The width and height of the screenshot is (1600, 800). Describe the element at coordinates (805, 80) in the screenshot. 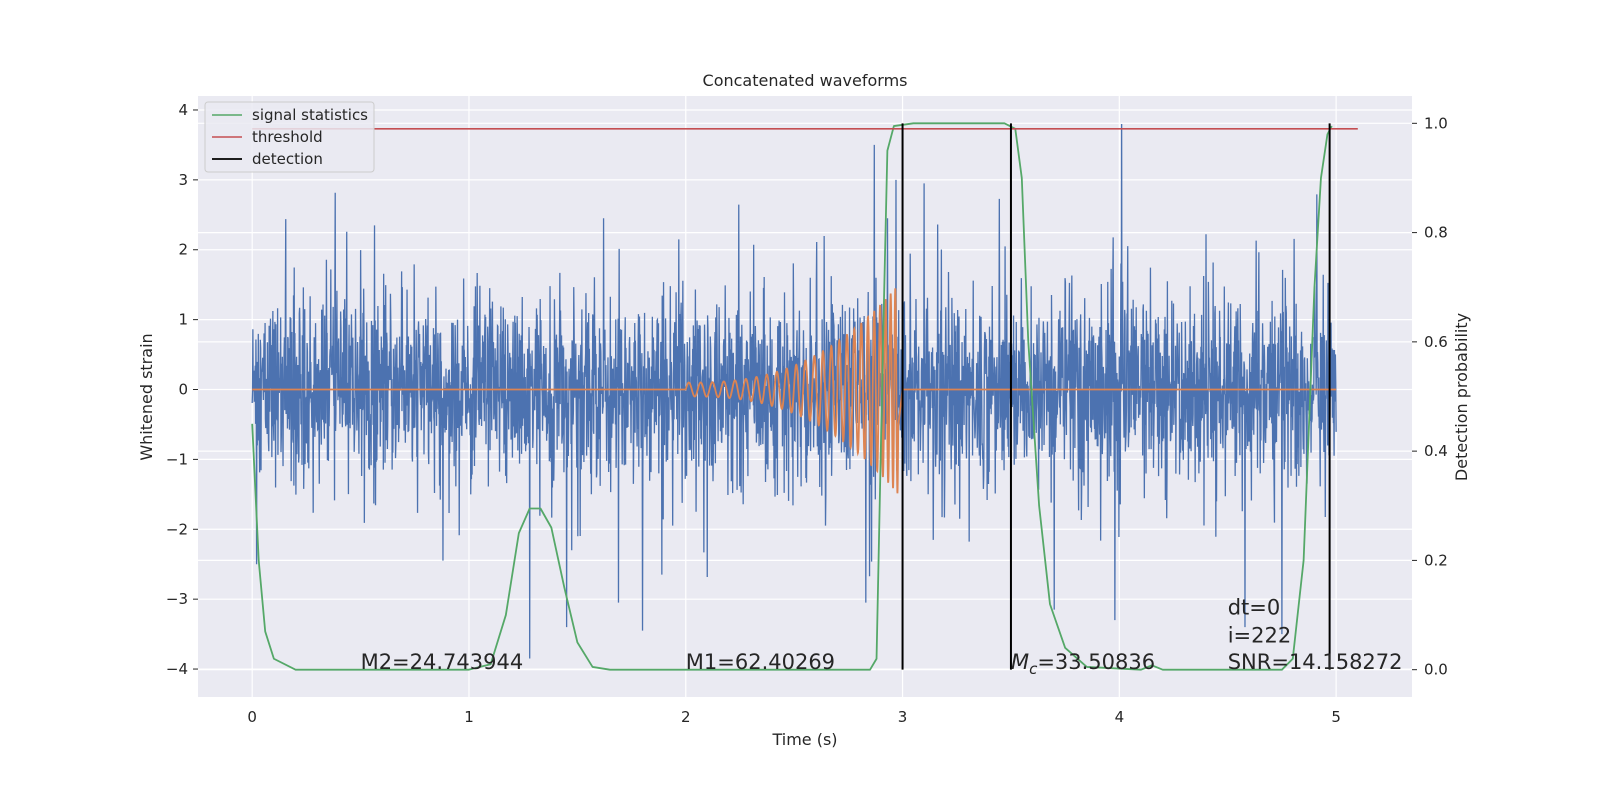

I see `chart-title: Concatenated waveforms` at that location.